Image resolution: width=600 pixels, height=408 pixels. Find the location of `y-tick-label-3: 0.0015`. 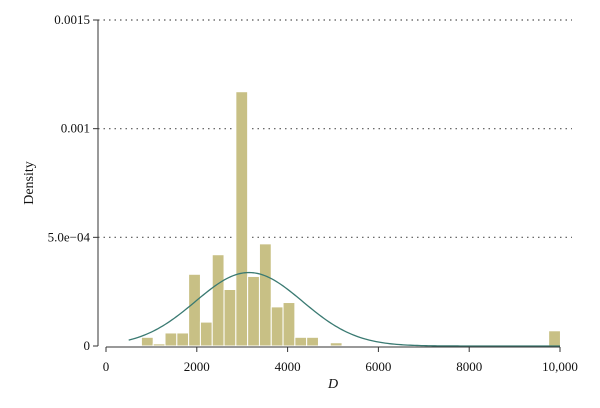

y-tick-label-3: 0.0015 is located at coordinates (72, 19).